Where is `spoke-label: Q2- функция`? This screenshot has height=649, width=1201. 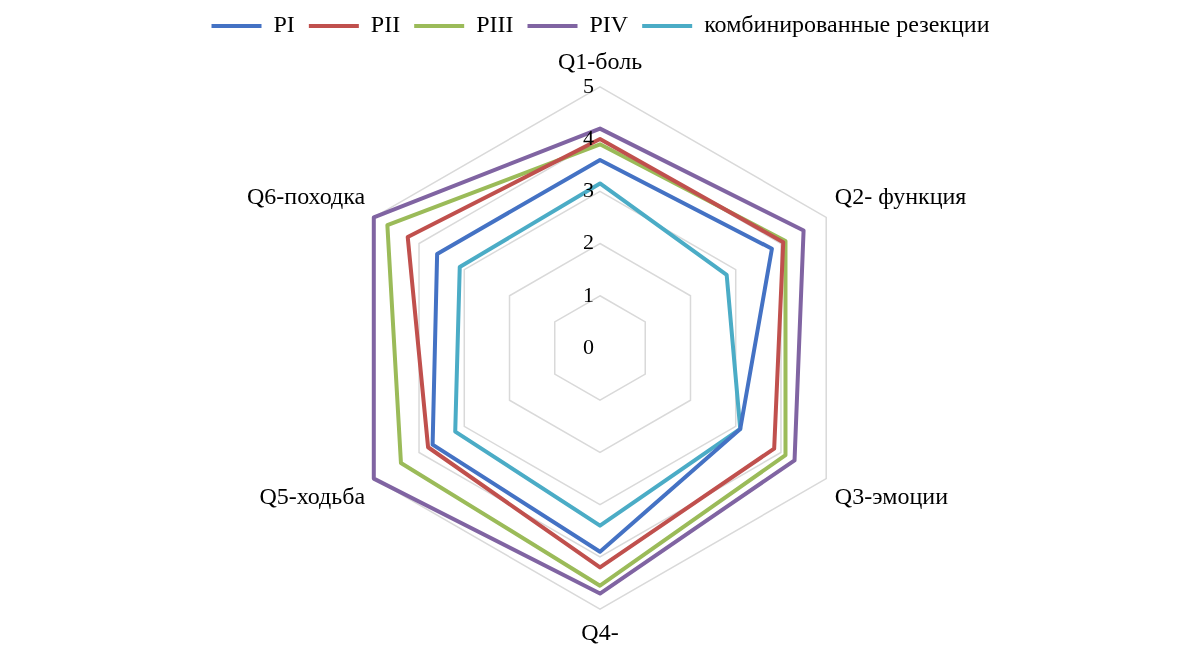 spoke-label: Q2- функция is located at coordinates (900, 196).